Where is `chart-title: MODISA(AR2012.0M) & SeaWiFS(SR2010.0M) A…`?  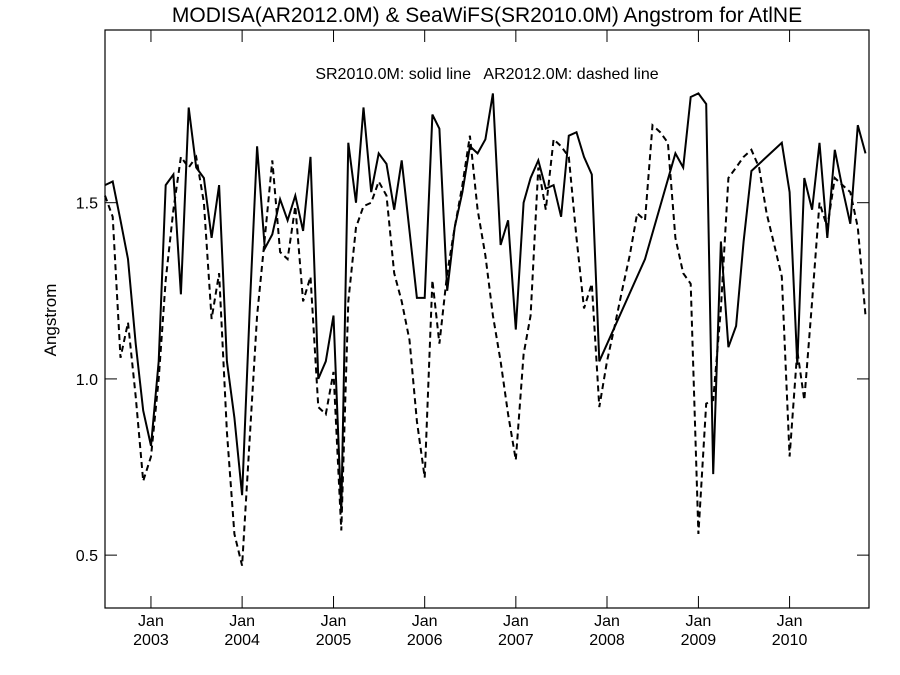
chart-title: MODISA(AR2012.0M) & SeaWiFS(SR2010.0M) A… is located at coordinates (487, 15).